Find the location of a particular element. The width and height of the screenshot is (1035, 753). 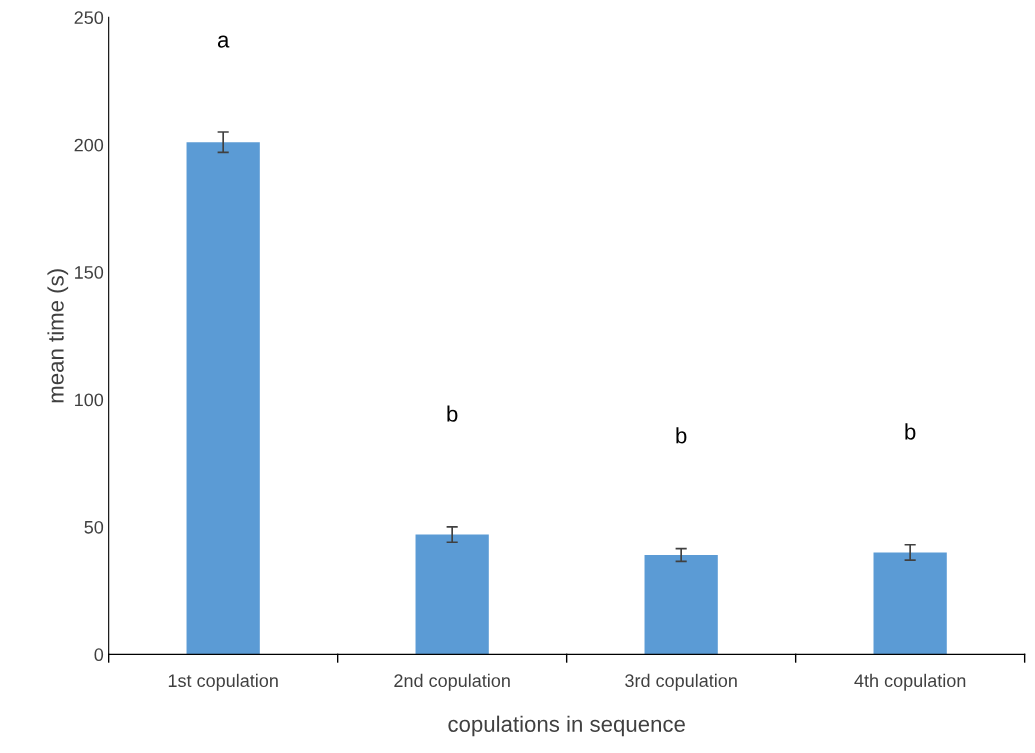

y-tick-label: 250 is located at coordinates (89, 18).